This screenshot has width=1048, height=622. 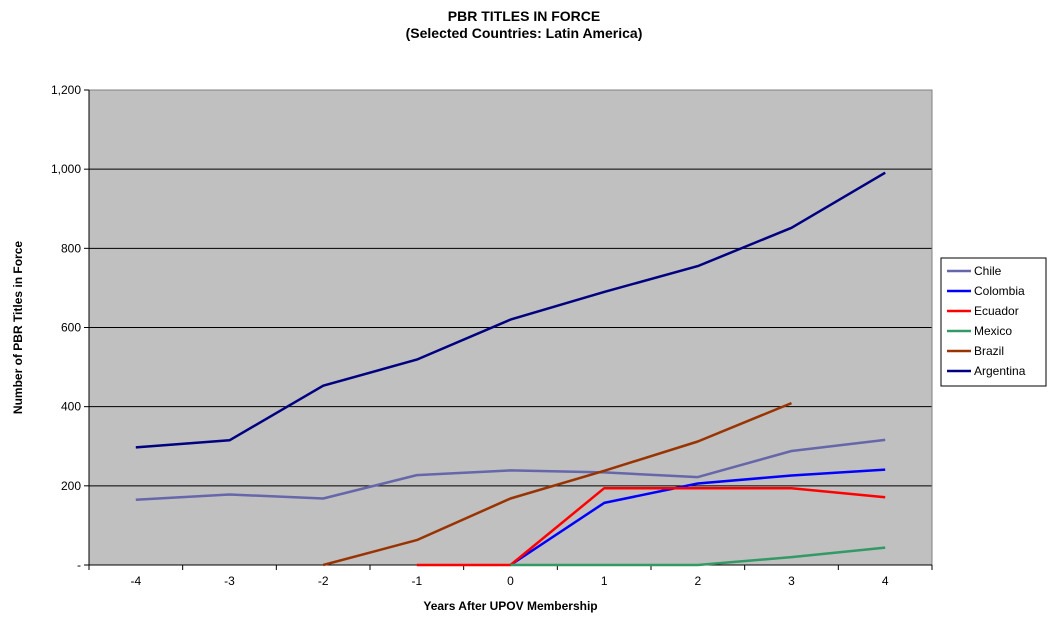 I want to click on y-tick-label: 200, so click(x=71, y=486).